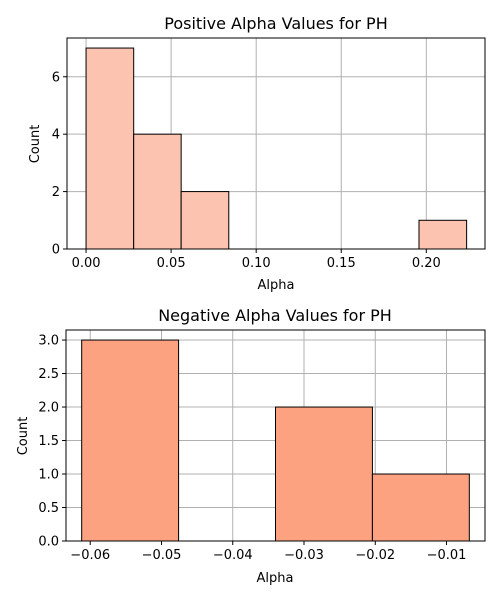 This screenshot has width=500, height=600. What do you see at coordinates (86, 263) in the screenshot?
I see `x-tick-label: 0.00` at bounding box center [86, 263].